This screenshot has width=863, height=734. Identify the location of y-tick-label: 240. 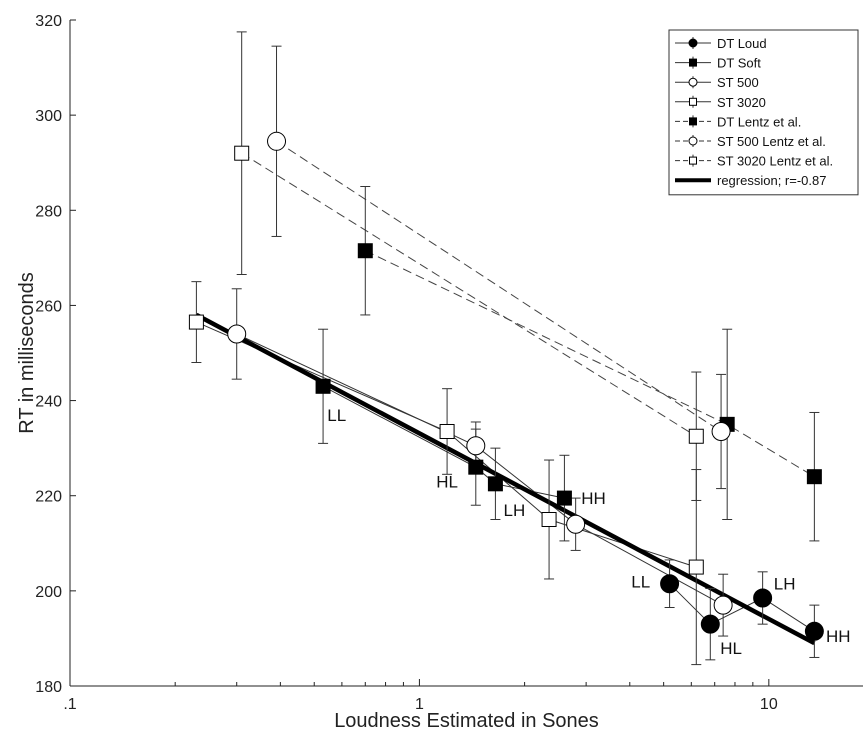
(48, 402).